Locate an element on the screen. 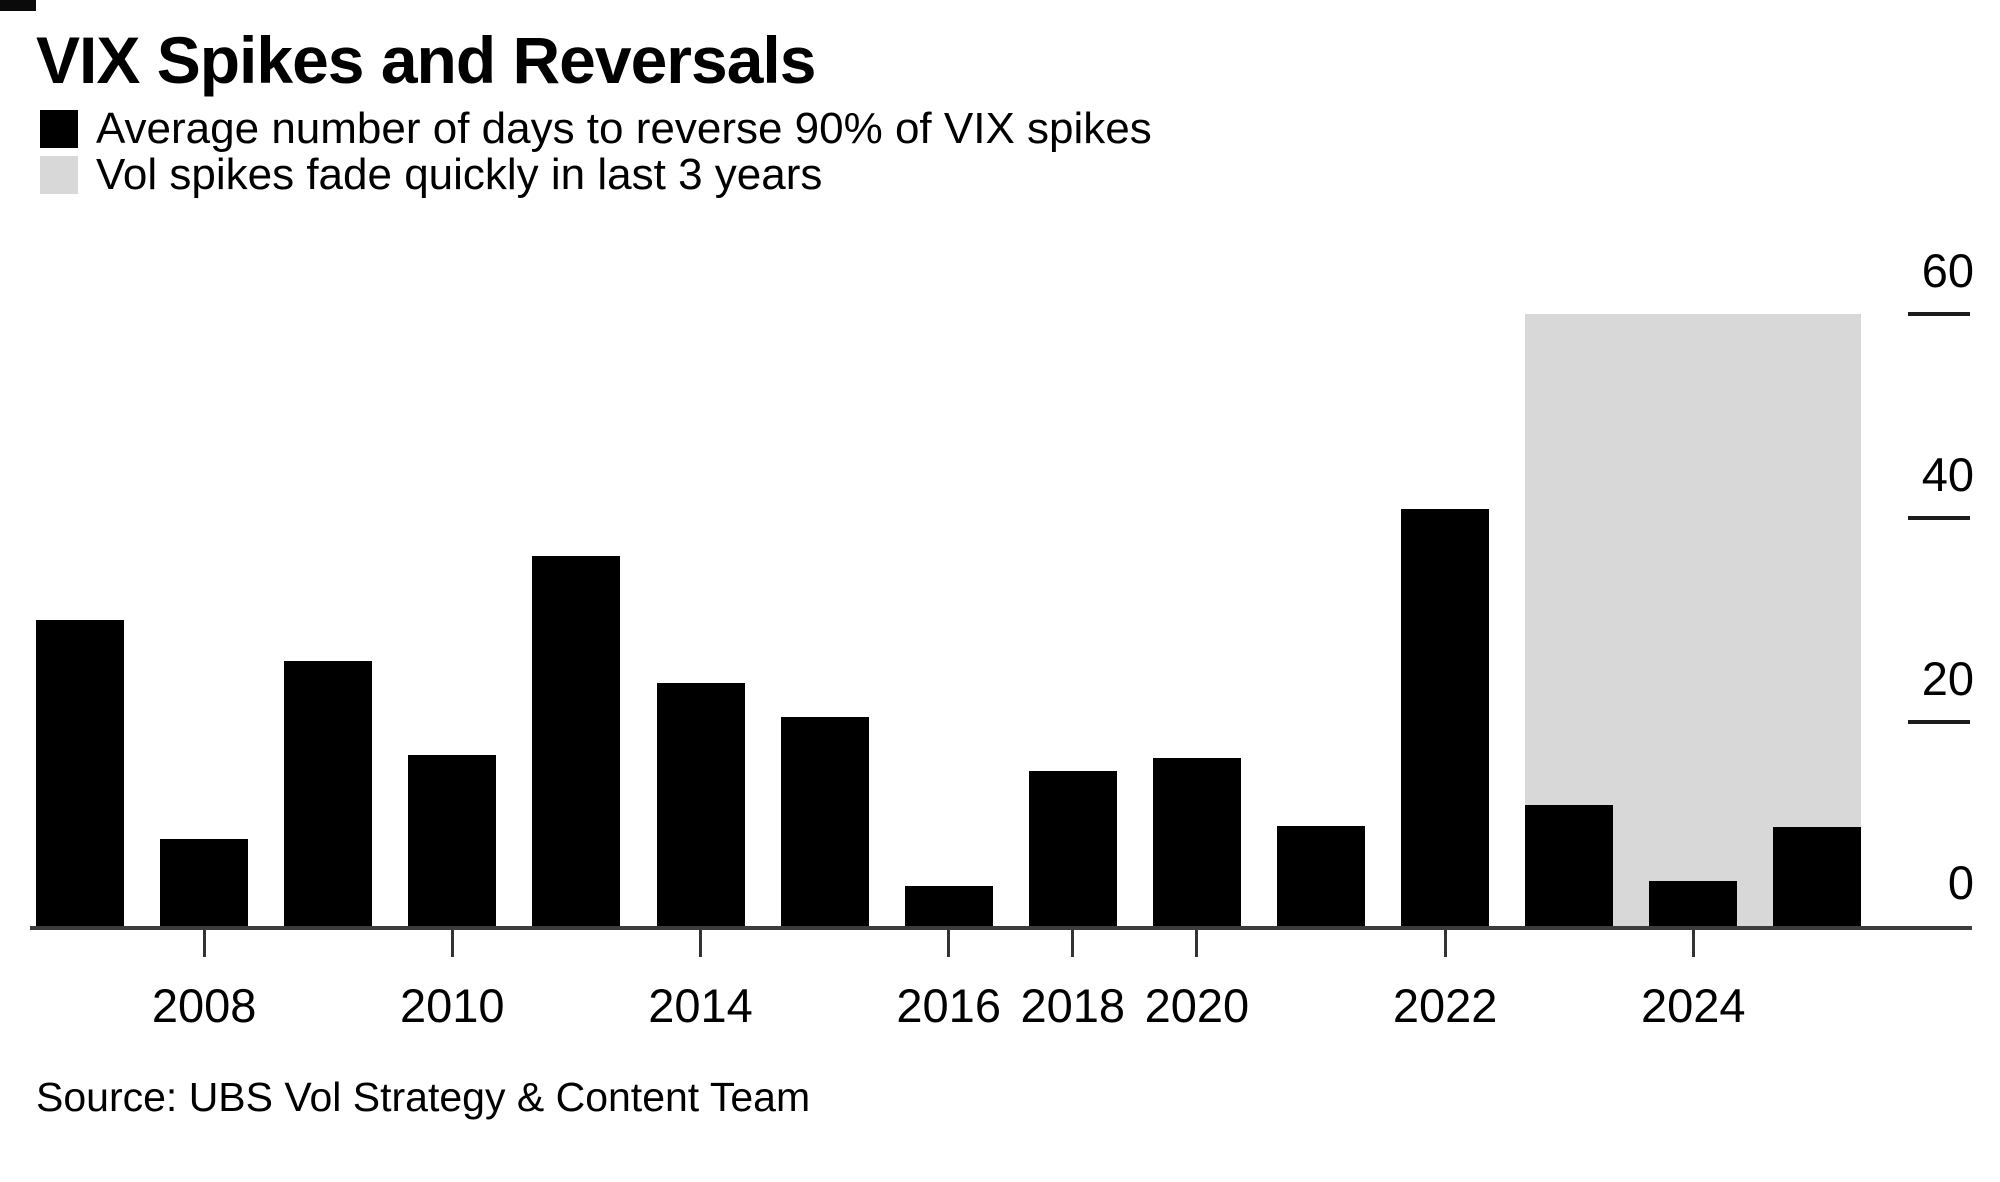  chart-title: VIX Spikes and Reversals is located at coordinates (426, 60).